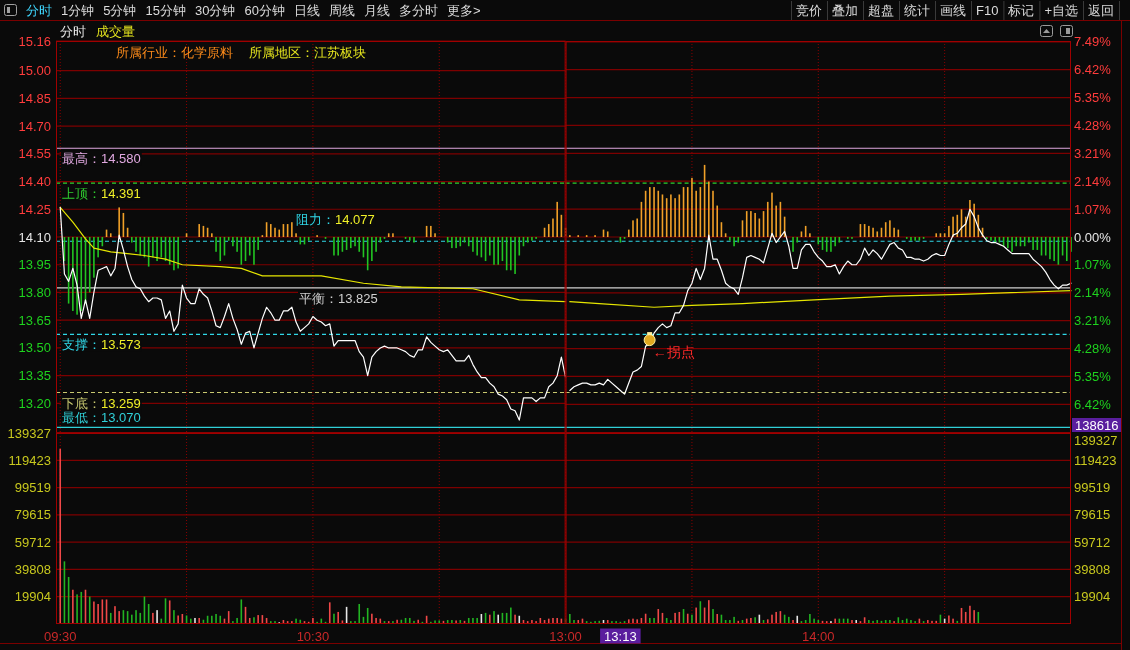  What do you see at coordinates (32, 542) in the screenshot?
I see `y-tick-label: 59712` at bounding box center [32, 542].